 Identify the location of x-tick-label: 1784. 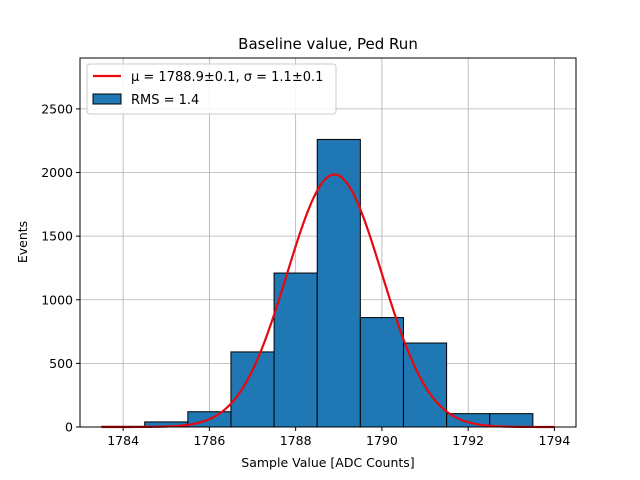
(123, 440).